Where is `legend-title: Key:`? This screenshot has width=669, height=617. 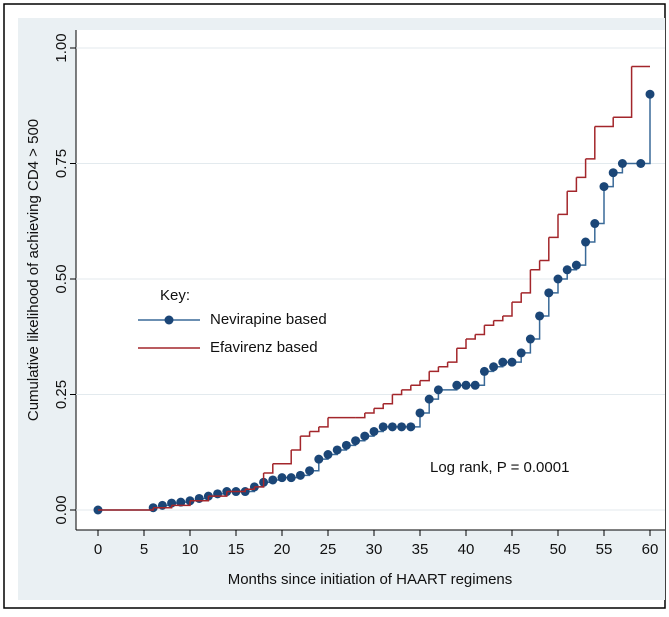
legend-title: Key: is located at coordinates (175, 295).